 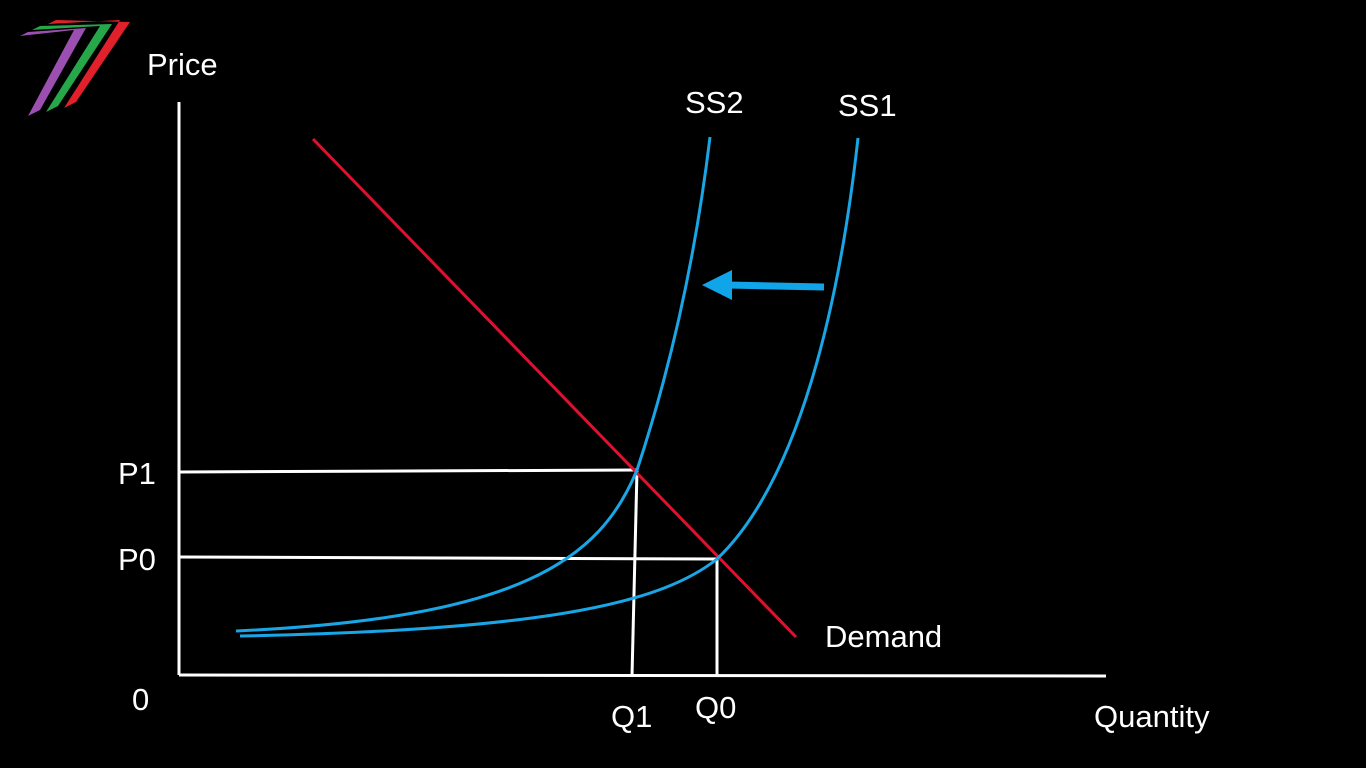 I want to click on logo-stripe-green, so click(x=72, y=68).